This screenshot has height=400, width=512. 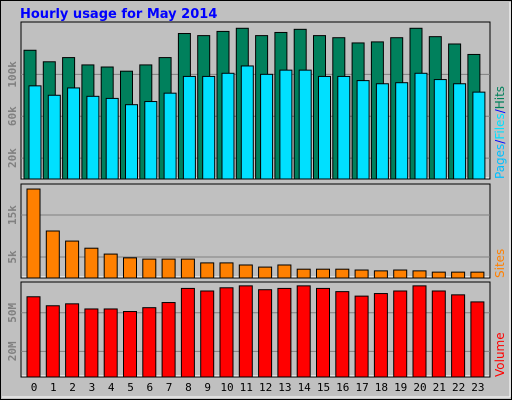 I want to click on x-tick-label: 6, so click(x=149, y=387).